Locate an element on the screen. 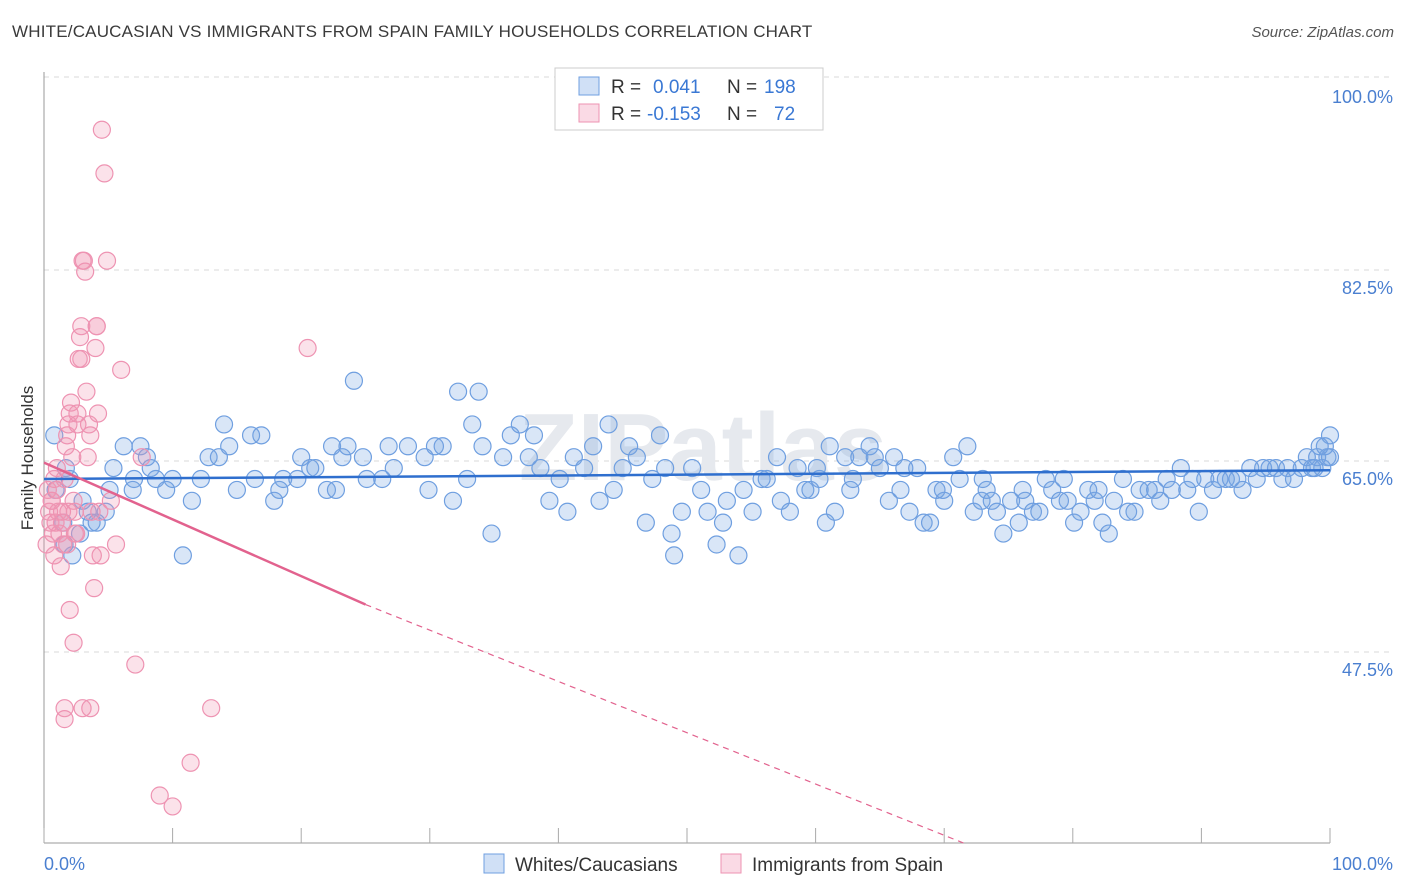 The height and width of the screenshot is (892, 1406). trend-line-spain is located at coordinates (205, 533).